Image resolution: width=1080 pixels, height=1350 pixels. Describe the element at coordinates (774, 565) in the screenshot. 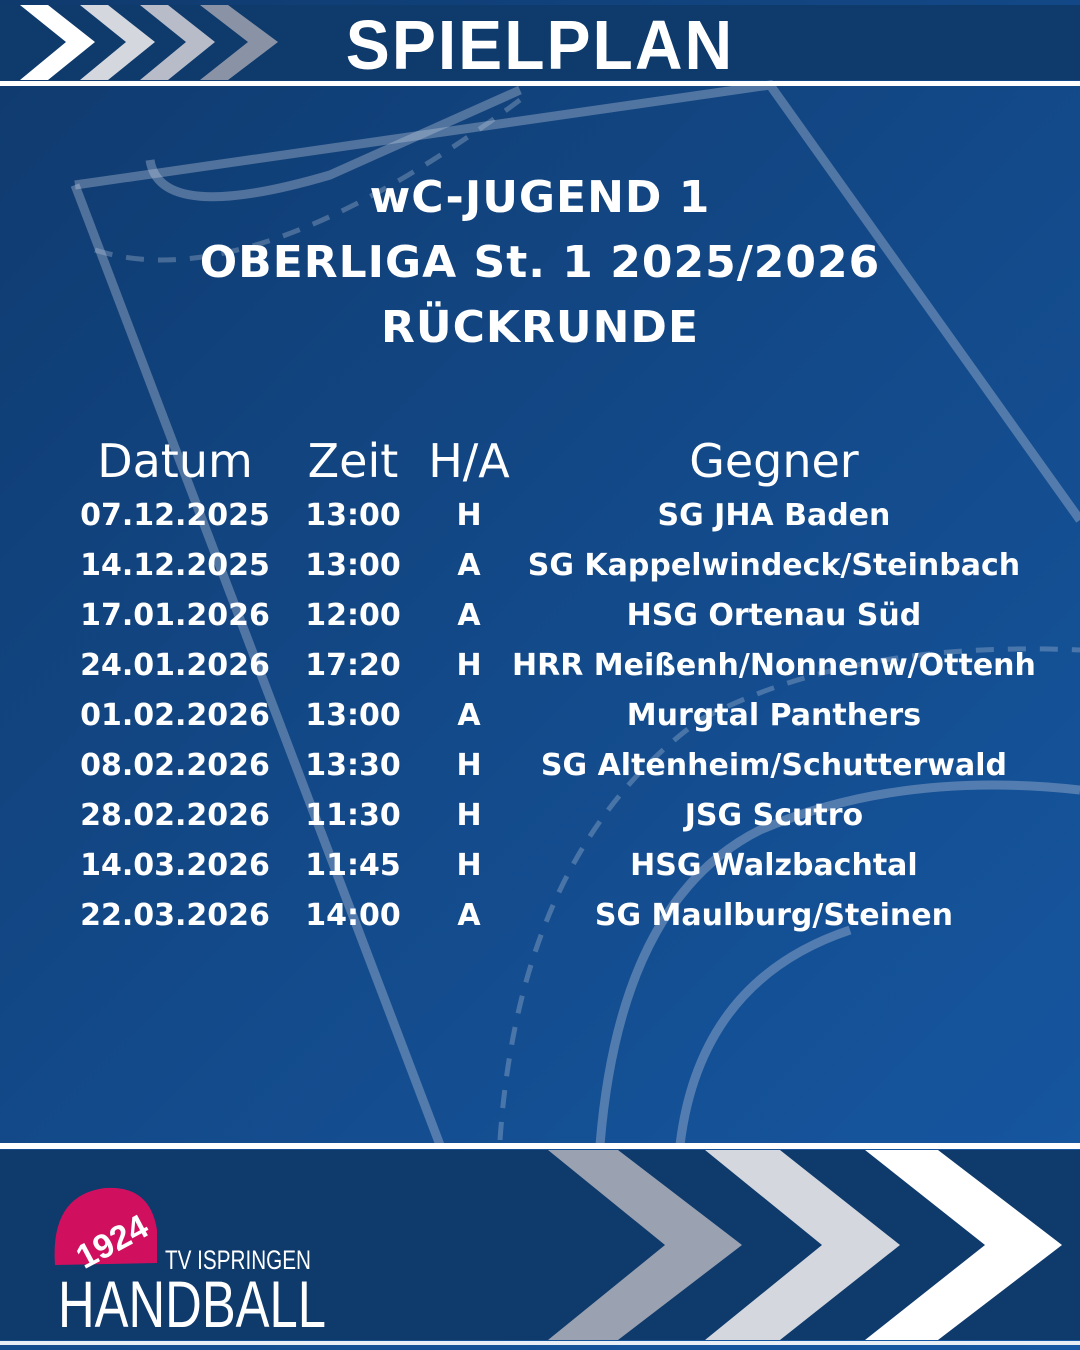

I see `row-opponent: SG Kappelwindeck/Steinbach` at that location.